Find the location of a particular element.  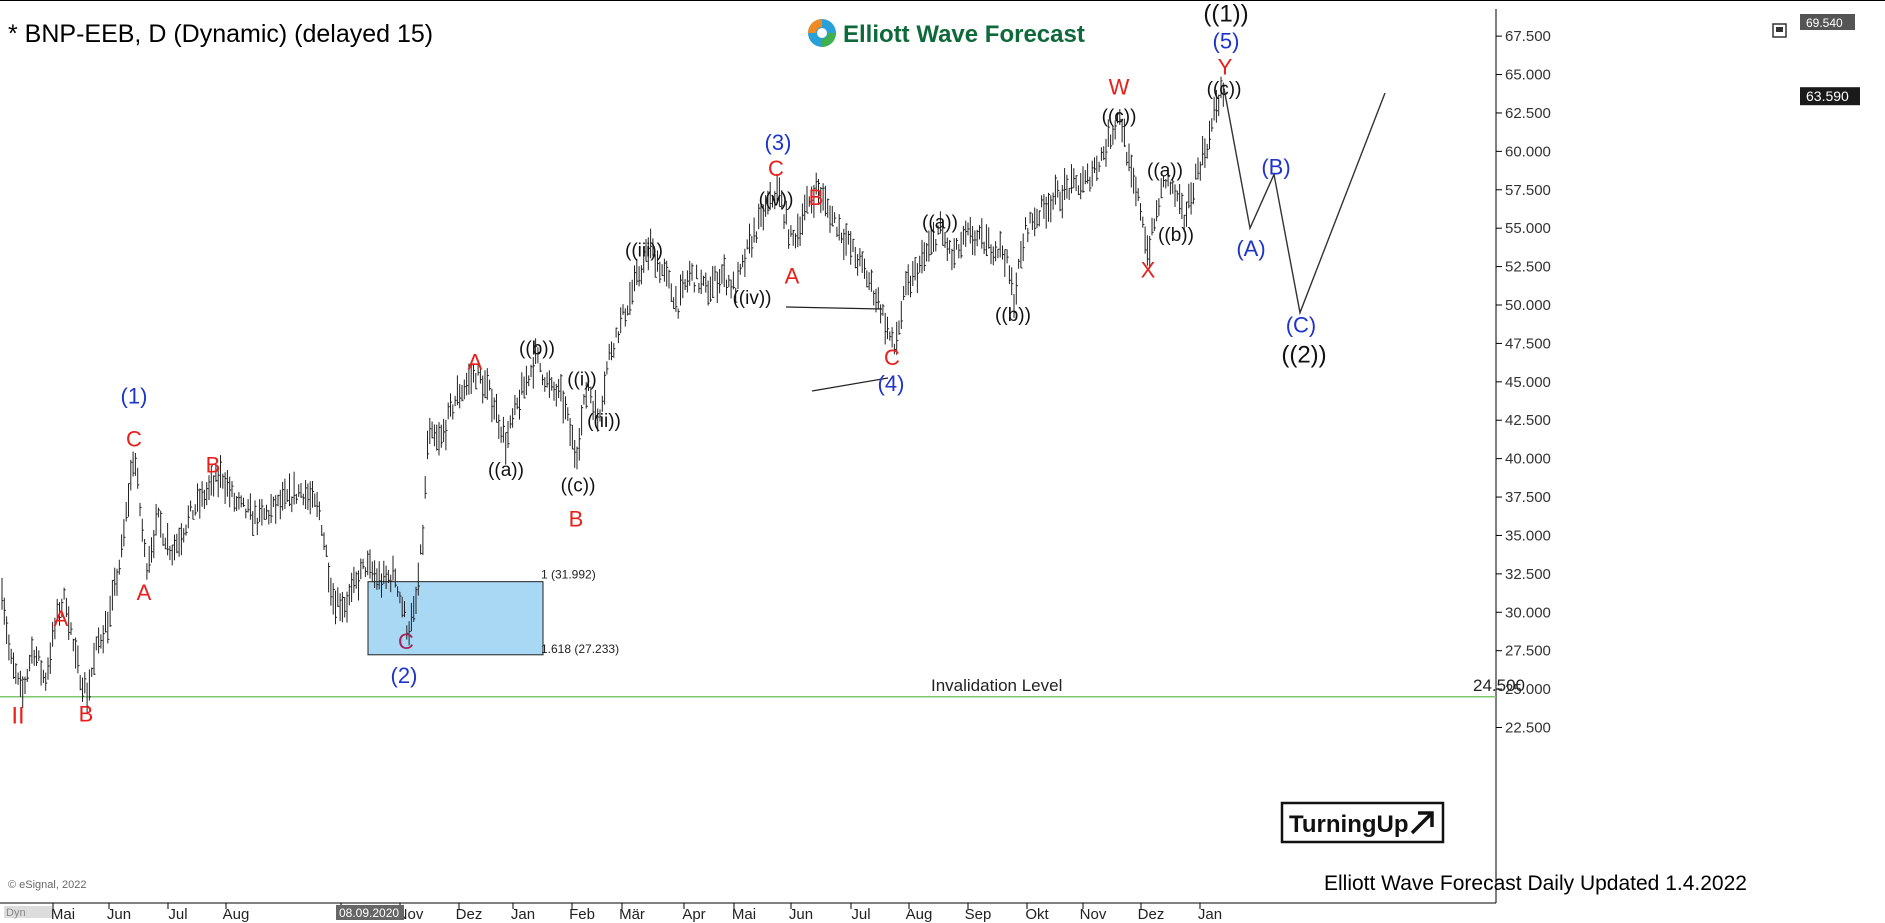

wave-label: (C) is located at coordinates (1301, 325).